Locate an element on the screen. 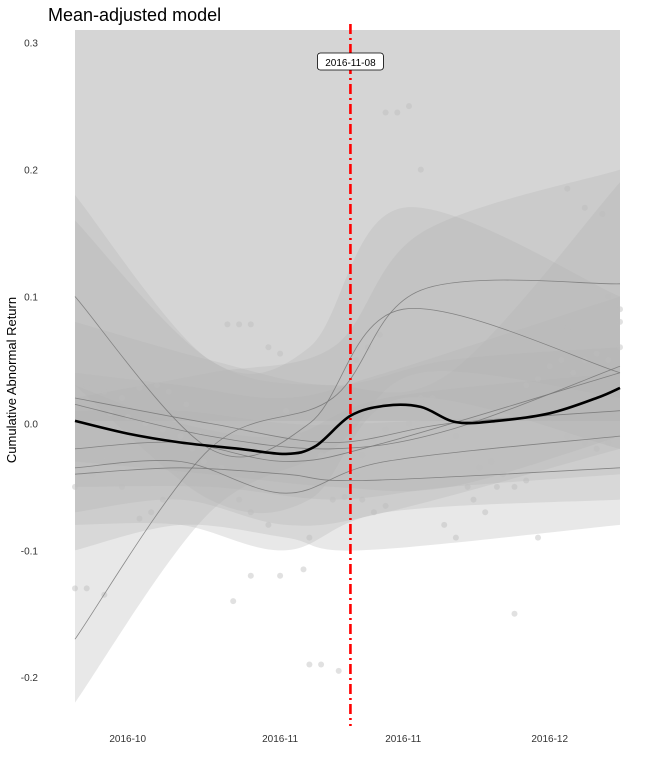 This screenshot has height=766, width=653. mean-line is located at coordinates (347, 421).